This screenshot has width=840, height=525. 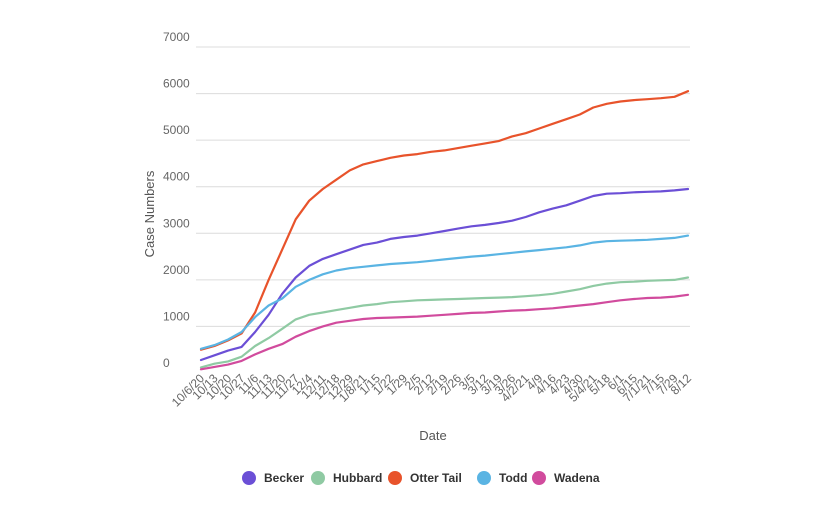 I want to click on series-line-todd, so click(x=444, y=292).